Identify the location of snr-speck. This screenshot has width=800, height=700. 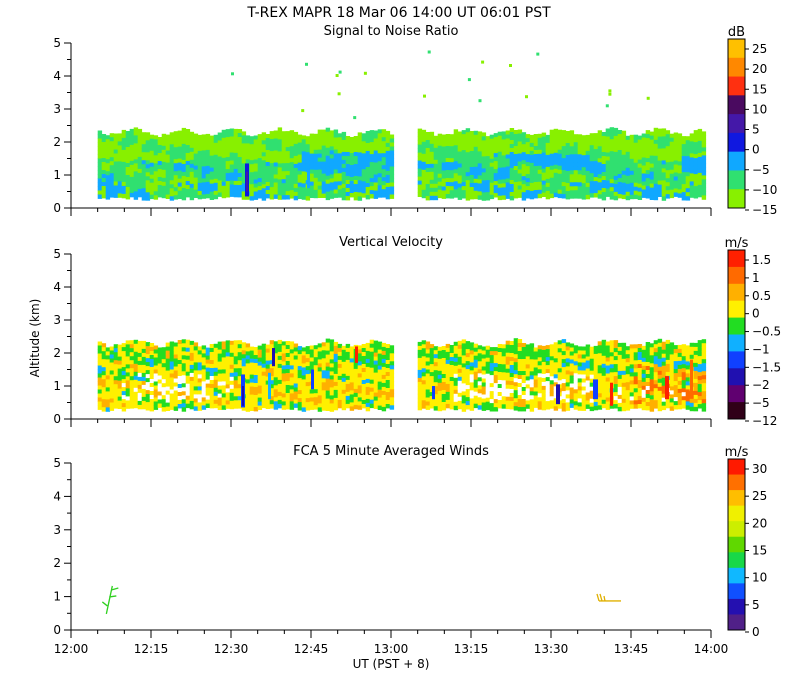
(306, 64).